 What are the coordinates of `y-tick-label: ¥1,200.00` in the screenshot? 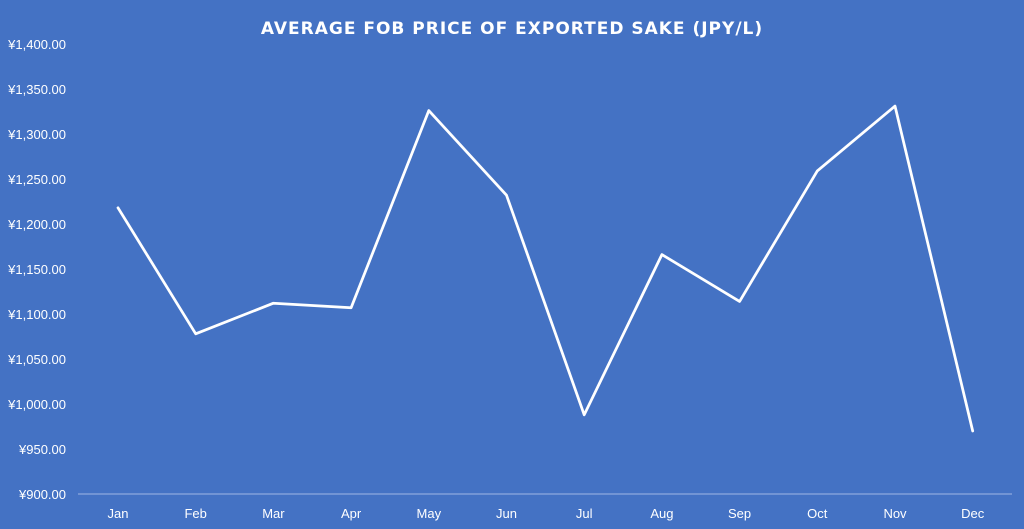 It's located at (36, 224).